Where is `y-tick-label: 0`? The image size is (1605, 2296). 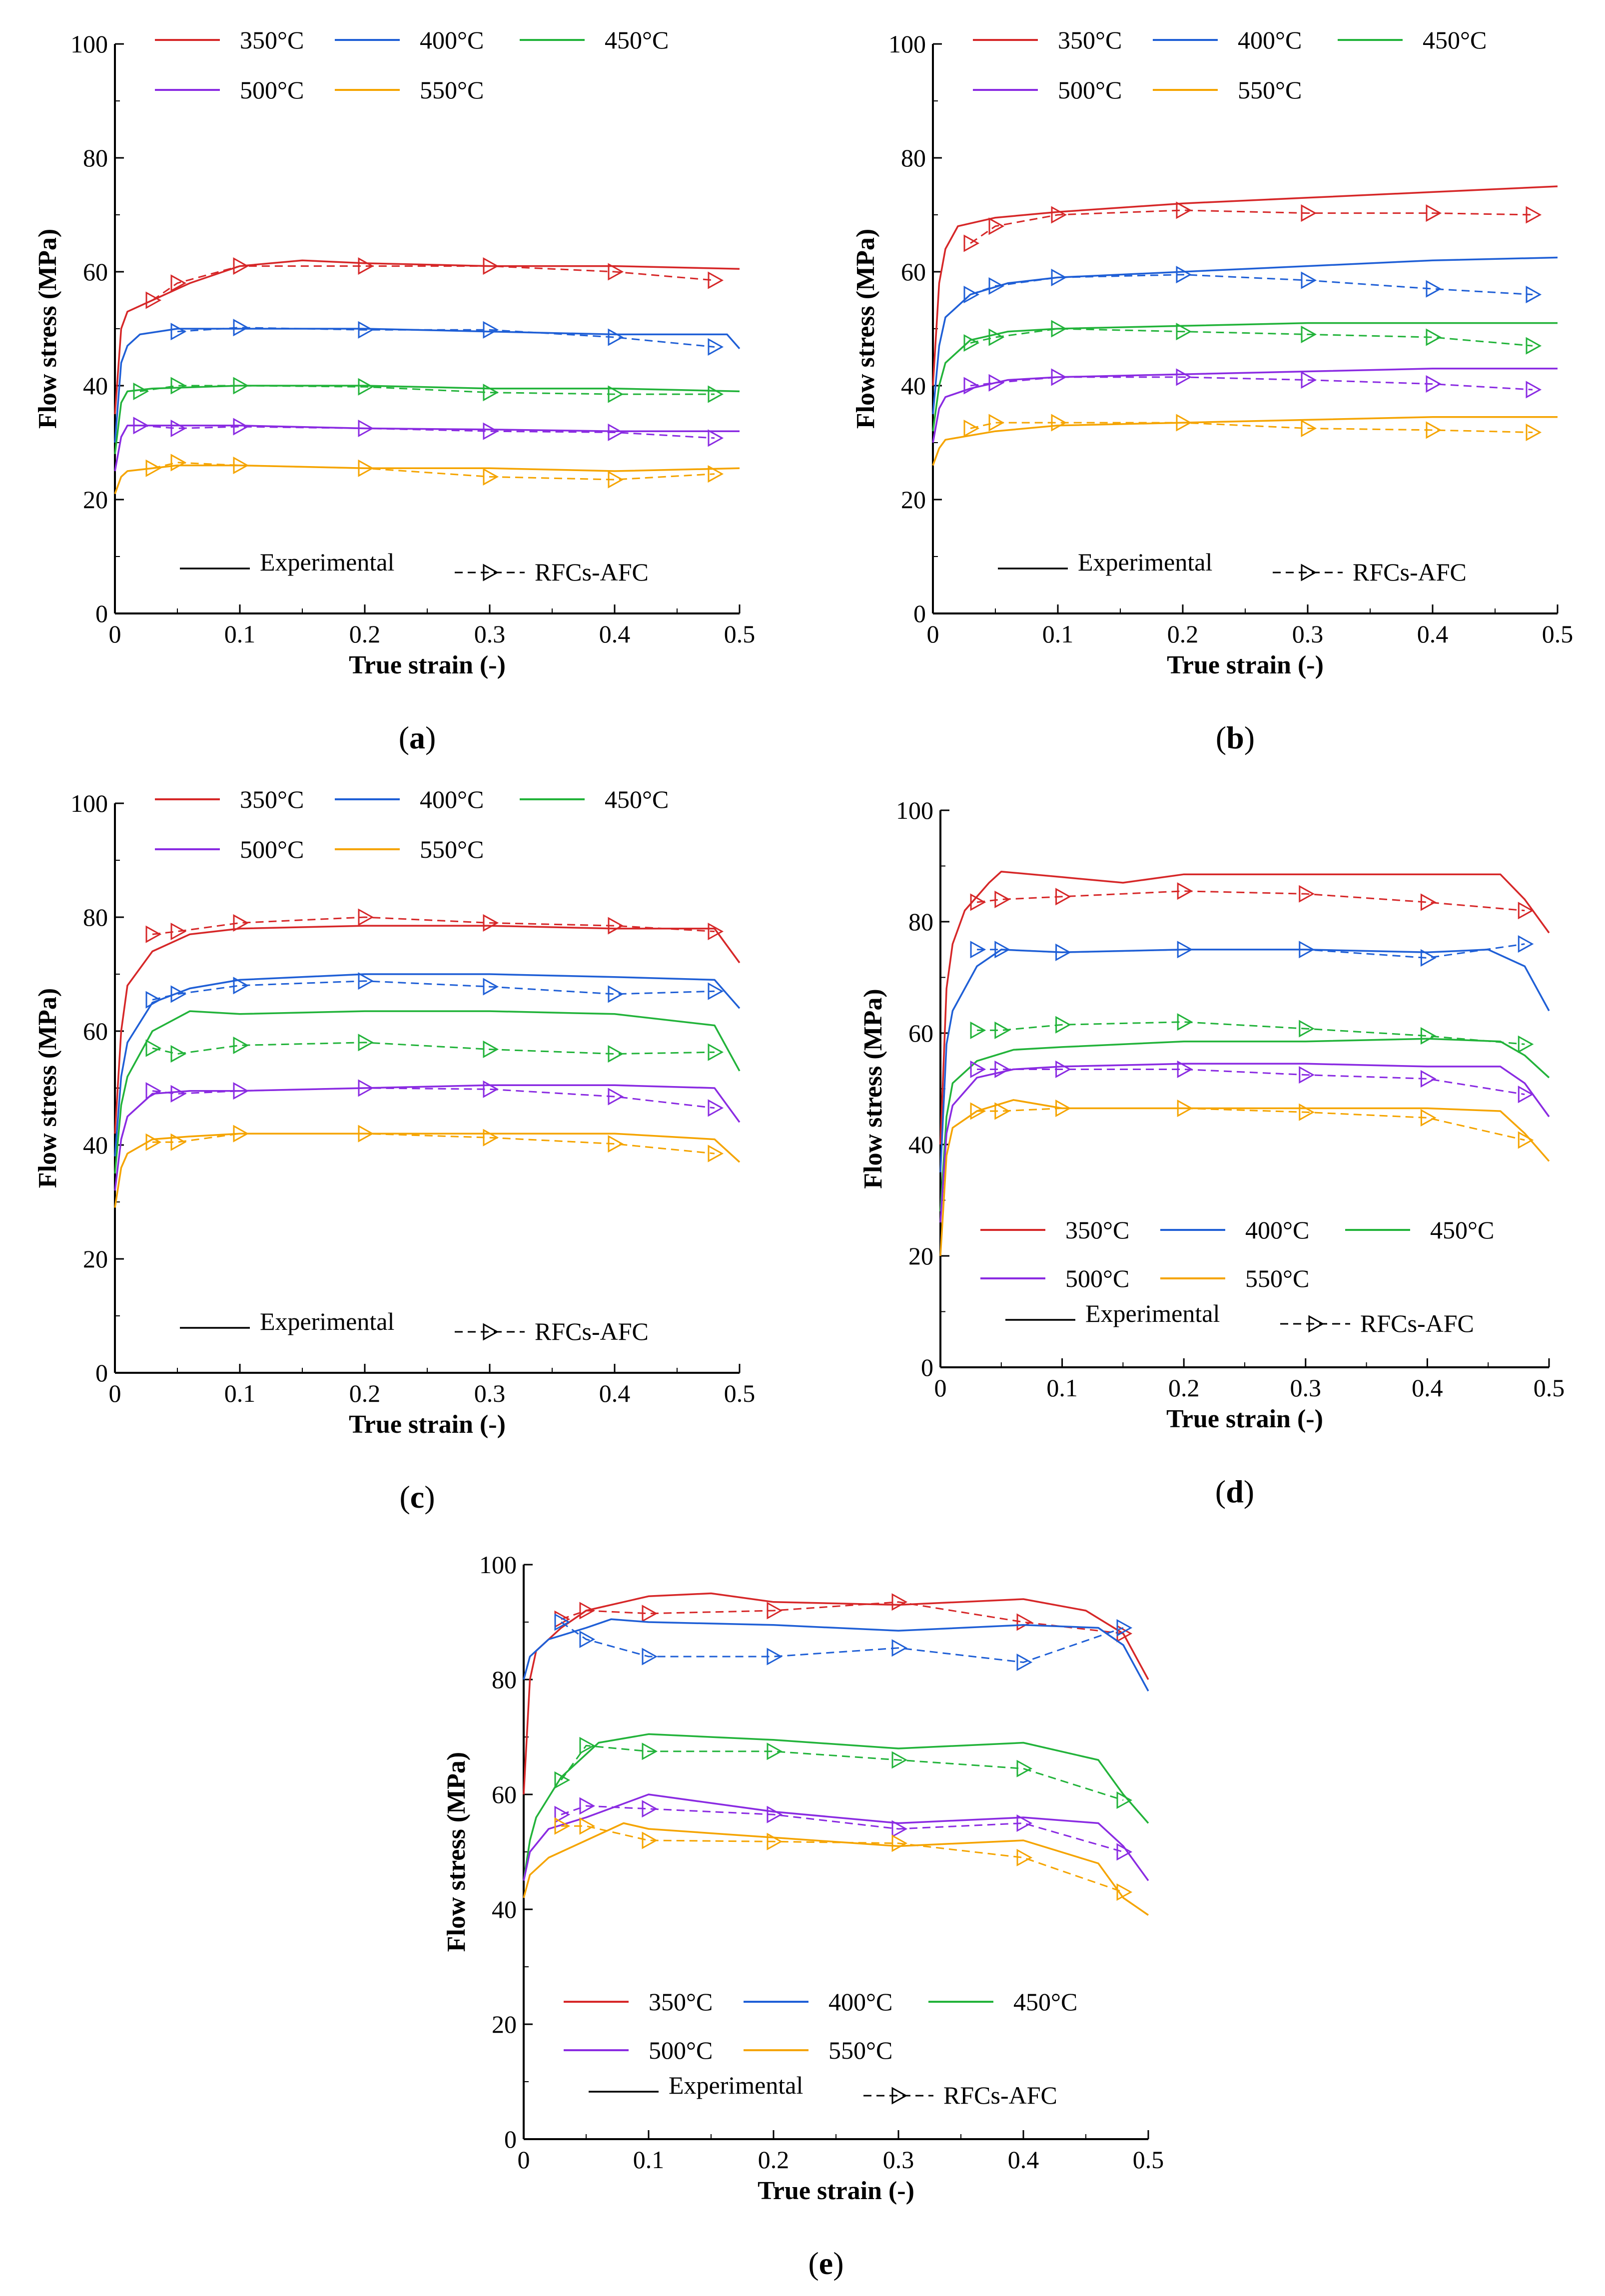
y-tick-label: 0 is located at coordinates (919, 613).